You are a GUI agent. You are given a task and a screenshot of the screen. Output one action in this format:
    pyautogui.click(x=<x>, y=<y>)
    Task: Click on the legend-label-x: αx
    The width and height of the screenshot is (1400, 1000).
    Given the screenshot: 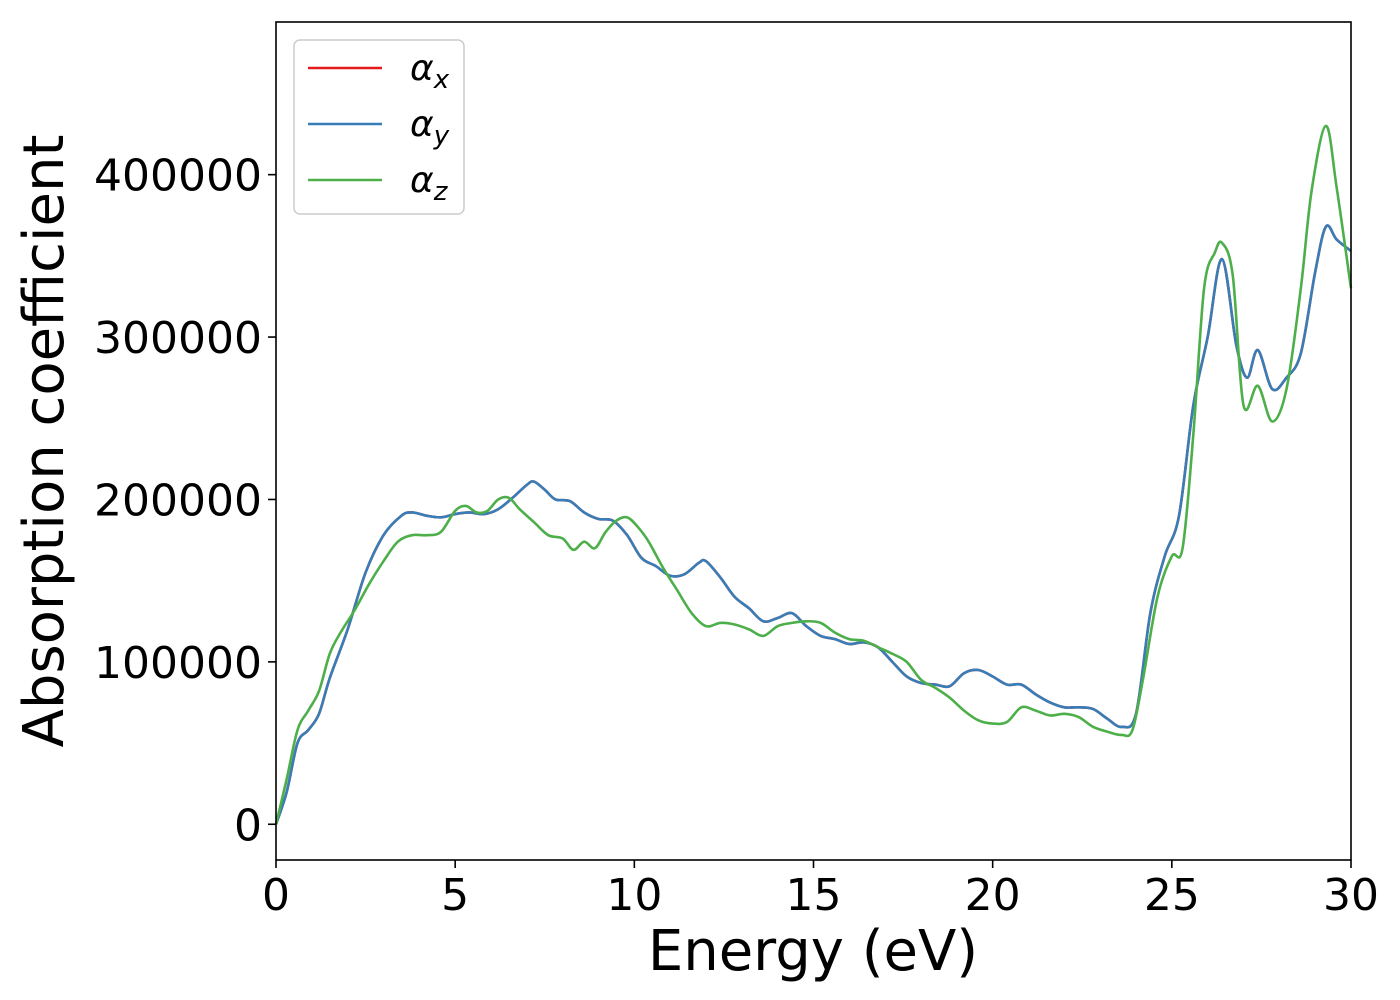 What is the action you would take?
    pyautogui.click(x=430, y=71)
    